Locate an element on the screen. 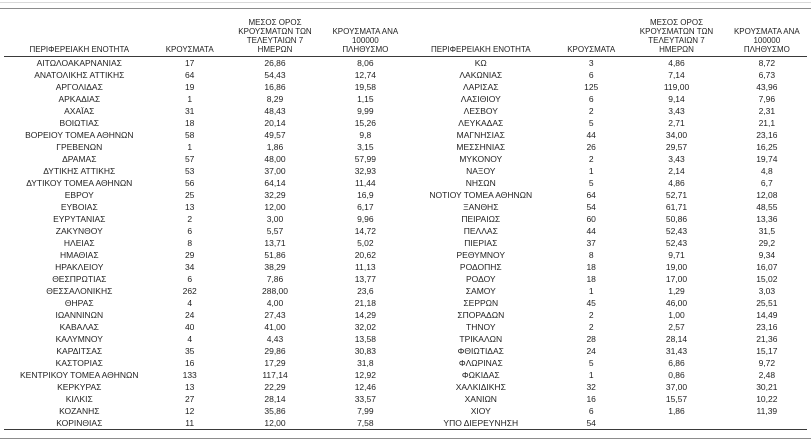 The height and width of the screenshot is (447, 811). per100k-value: 12,46 is located at coordinates (365, 387).